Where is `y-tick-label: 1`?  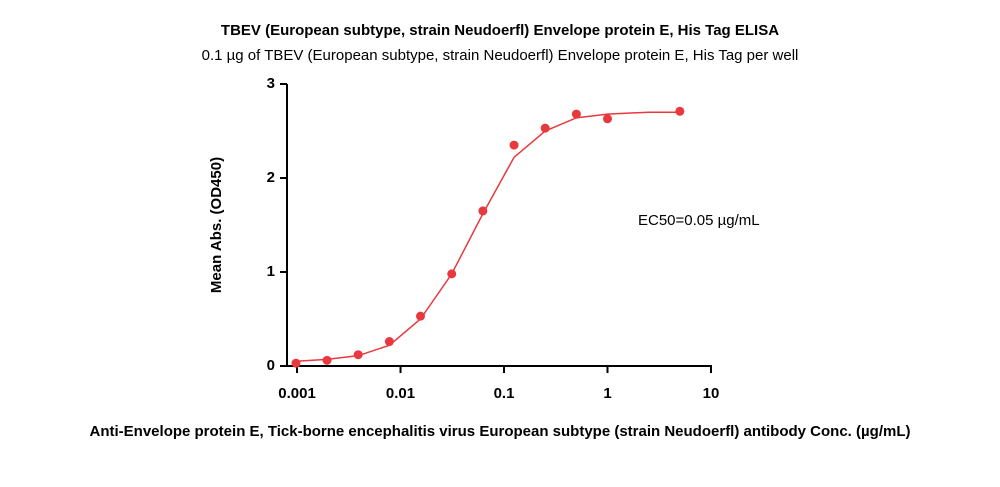 y-tick-label: 1 is located at coordinates (271, 271).